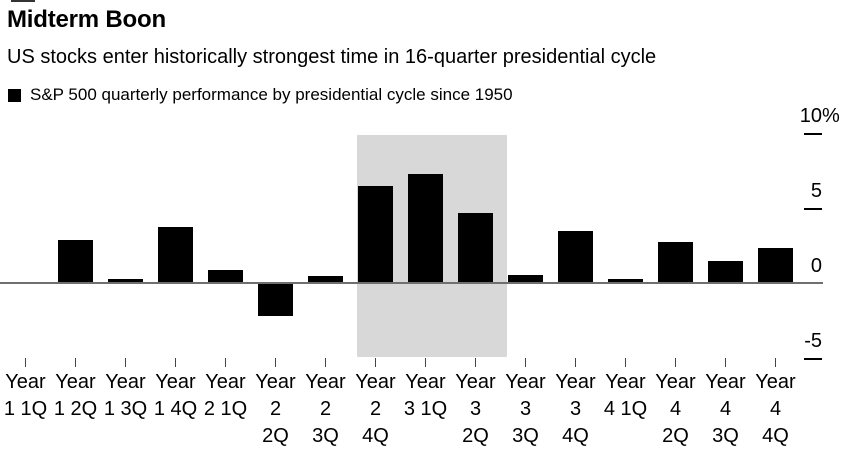  I want to click on bar-year-3-3q, so click(525, 279).